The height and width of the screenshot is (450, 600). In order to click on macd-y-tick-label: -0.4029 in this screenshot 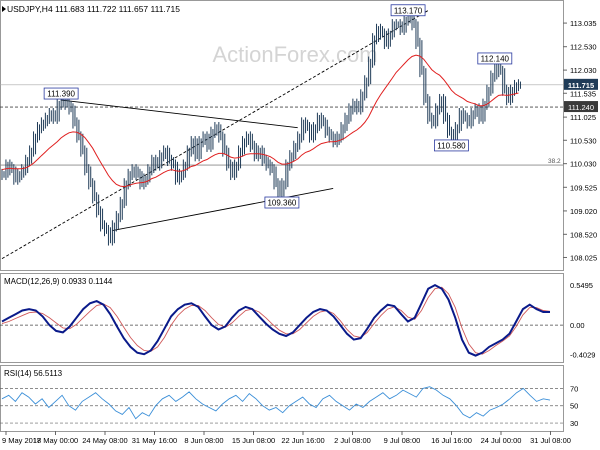, I will do `click(582, 354)`.